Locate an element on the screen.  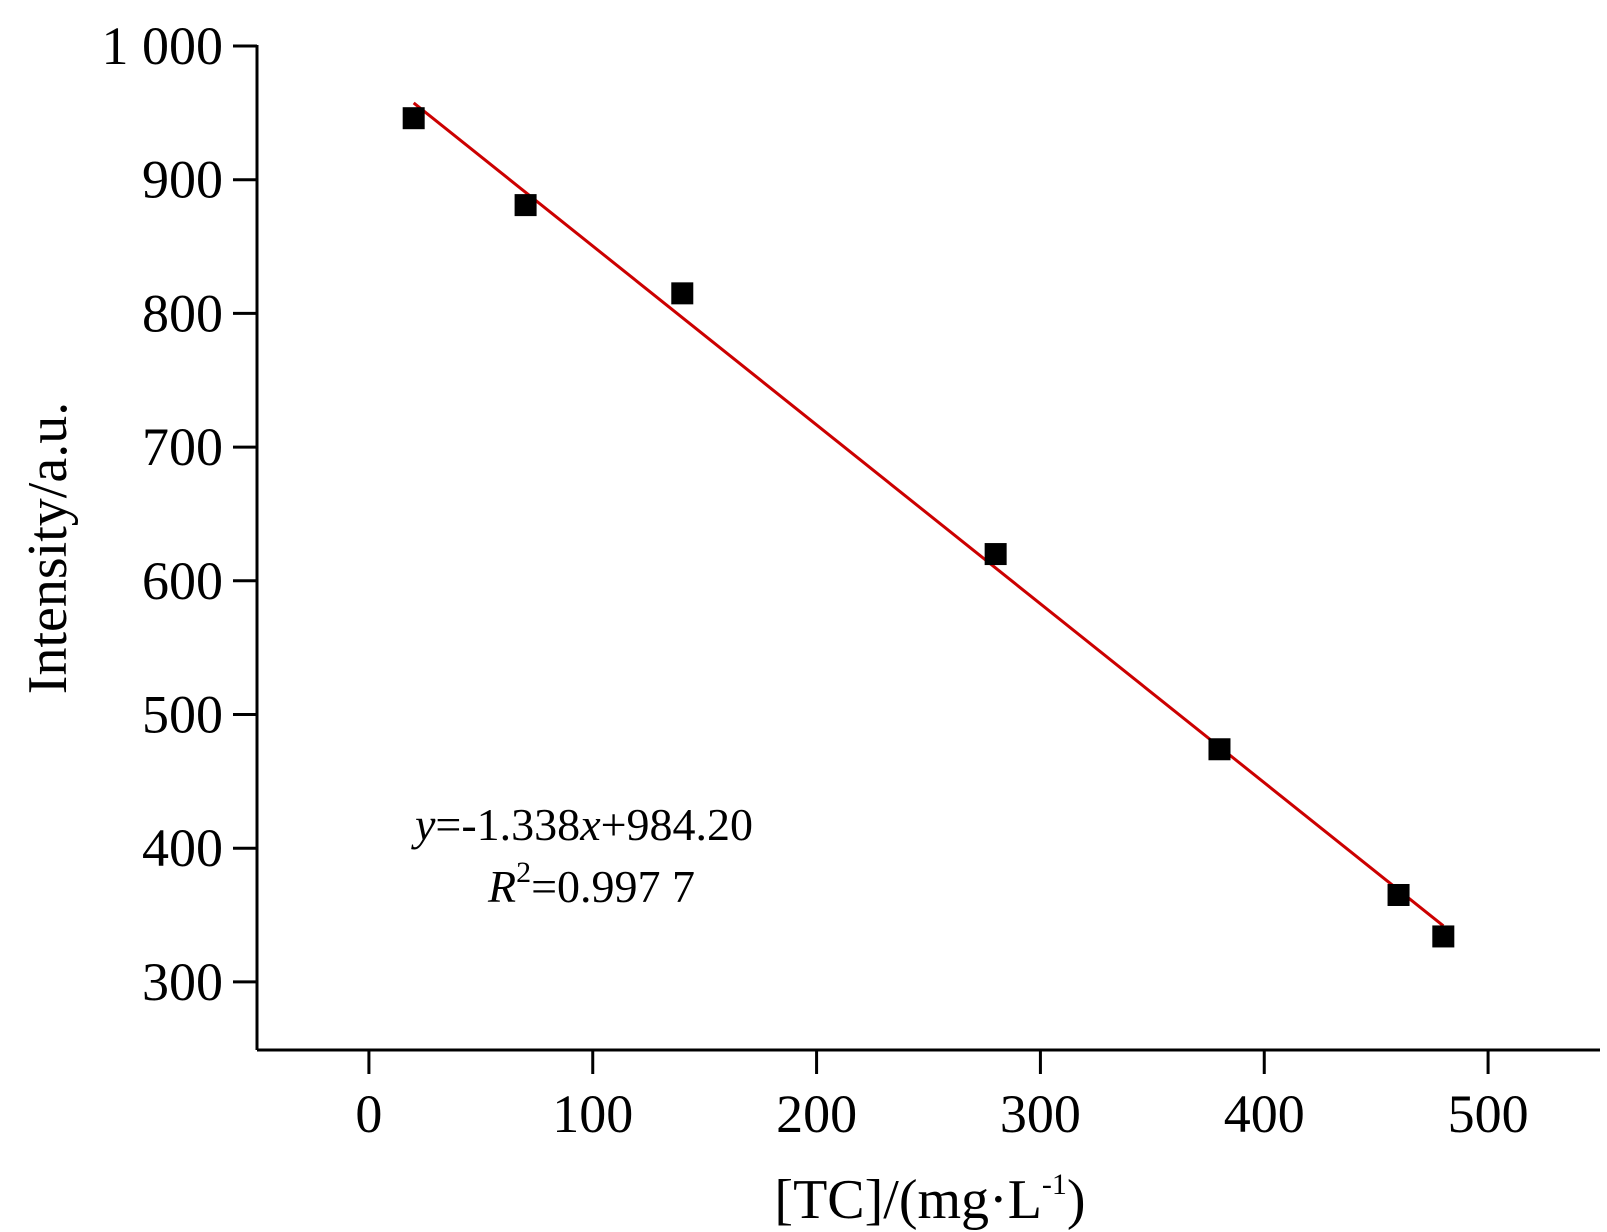
y-axis-label: Intensity/a.u. is located at coordinates (48, 548).